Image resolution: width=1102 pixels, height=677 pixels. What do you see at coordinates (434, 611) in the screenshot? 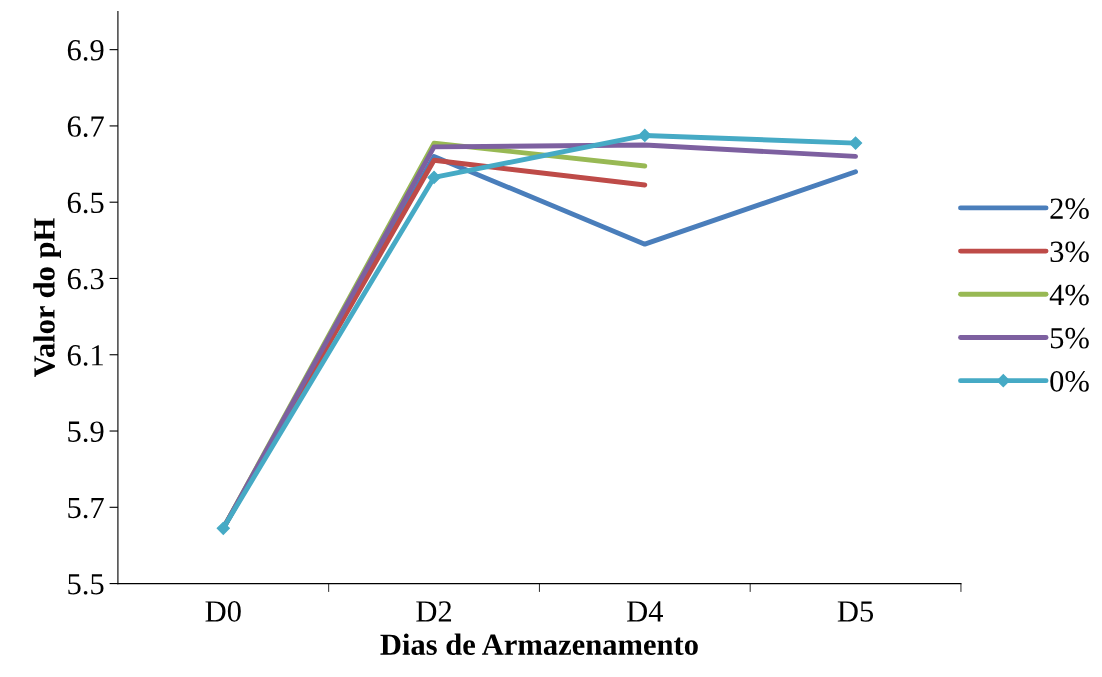
I see `x-tick-label: D2` at bounding box center [434, 611].